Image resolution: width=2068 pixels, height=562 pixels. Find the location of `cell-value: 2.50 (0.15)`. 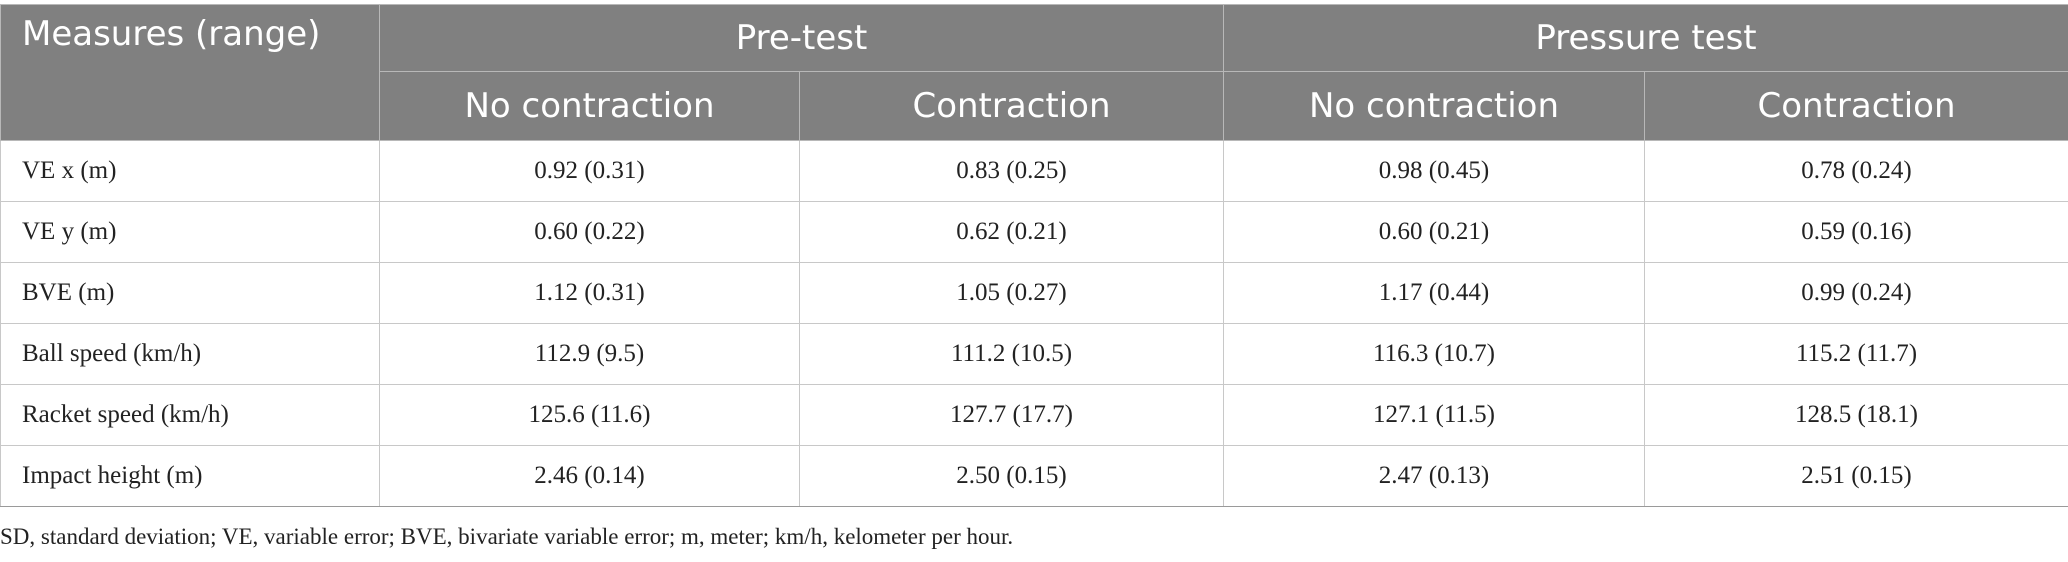

cell-value: 2.50 (0.15) is located at coordinates (1011, 476).